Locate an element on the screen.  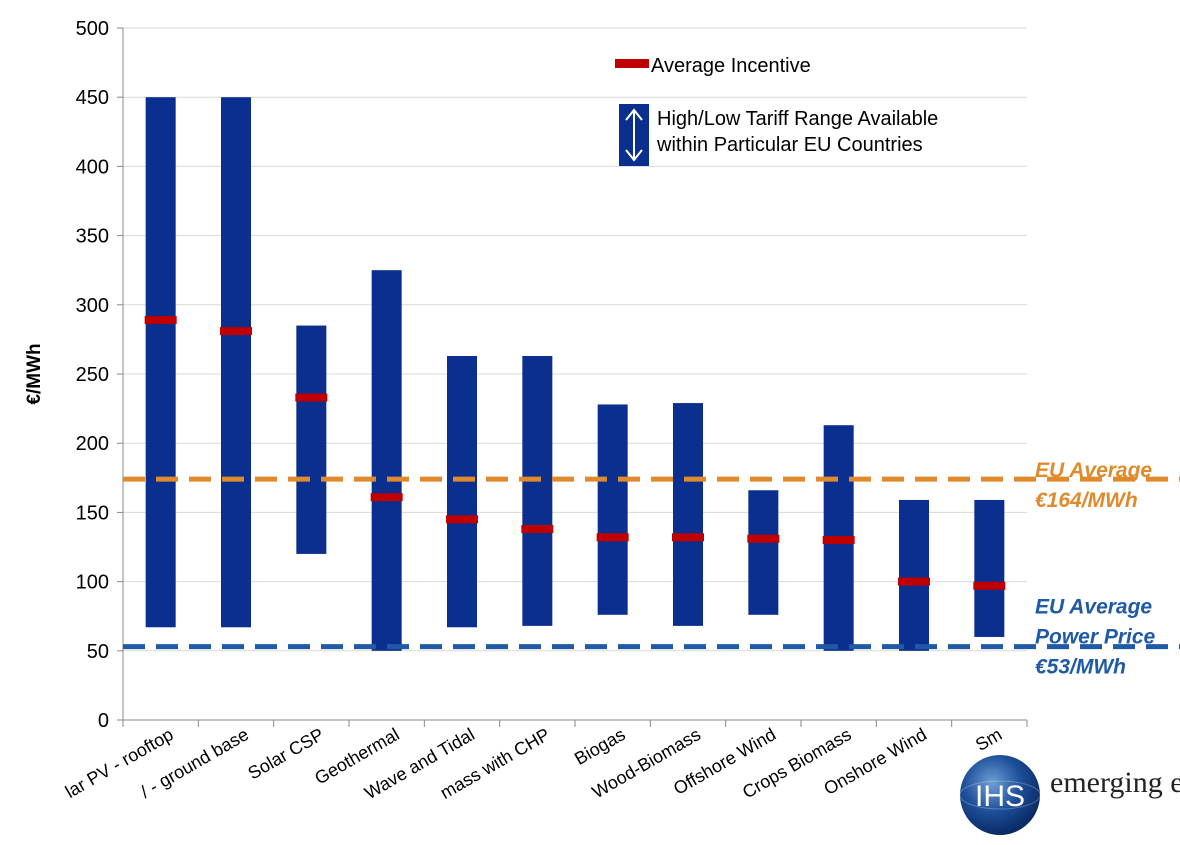
y-tick-label: 200 is located at coordinates (92, 444).